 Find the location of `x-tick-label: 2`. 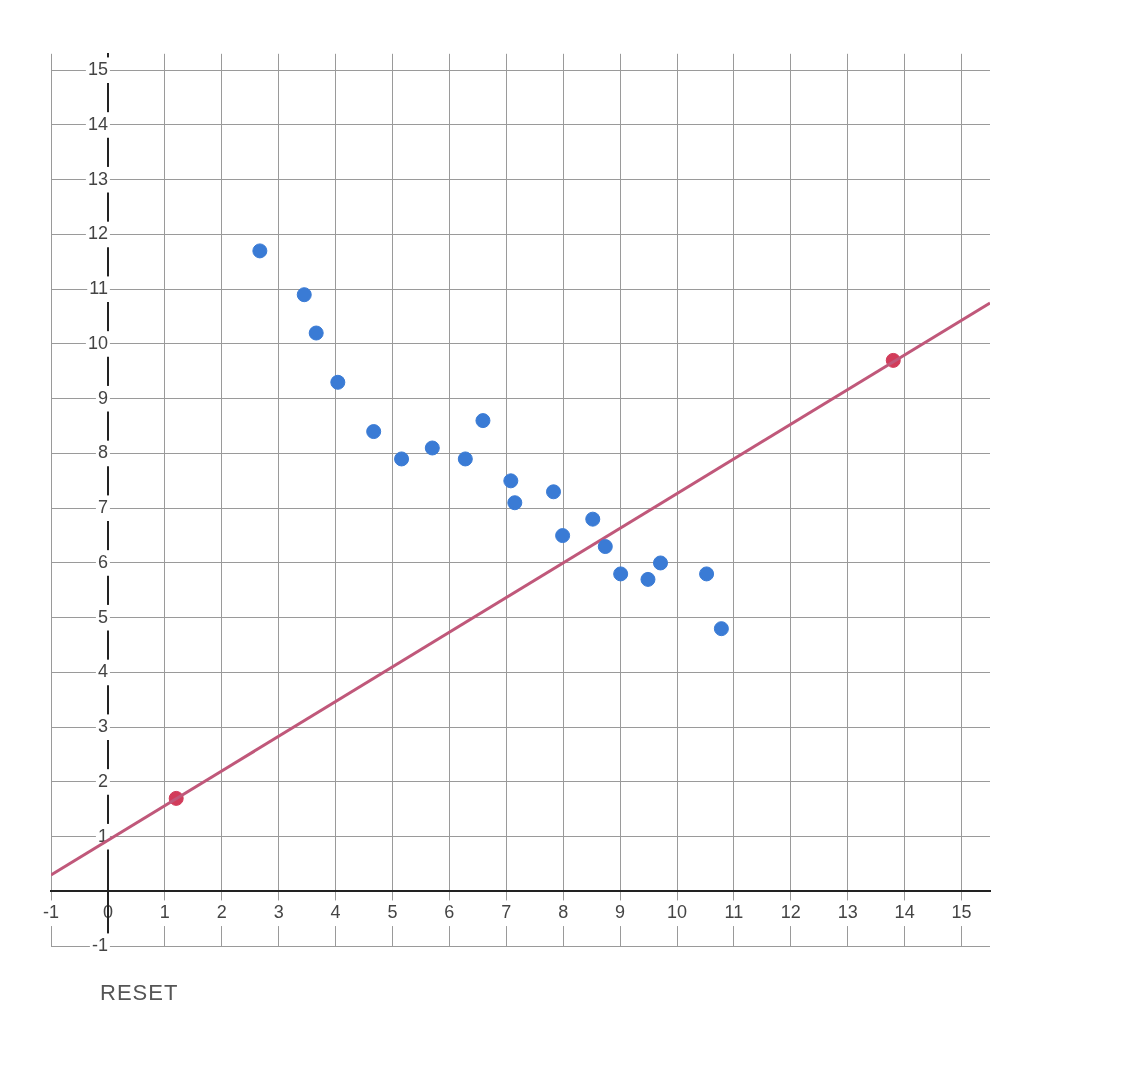

x-tick-label: 2 is located at coordinates (221, 912).